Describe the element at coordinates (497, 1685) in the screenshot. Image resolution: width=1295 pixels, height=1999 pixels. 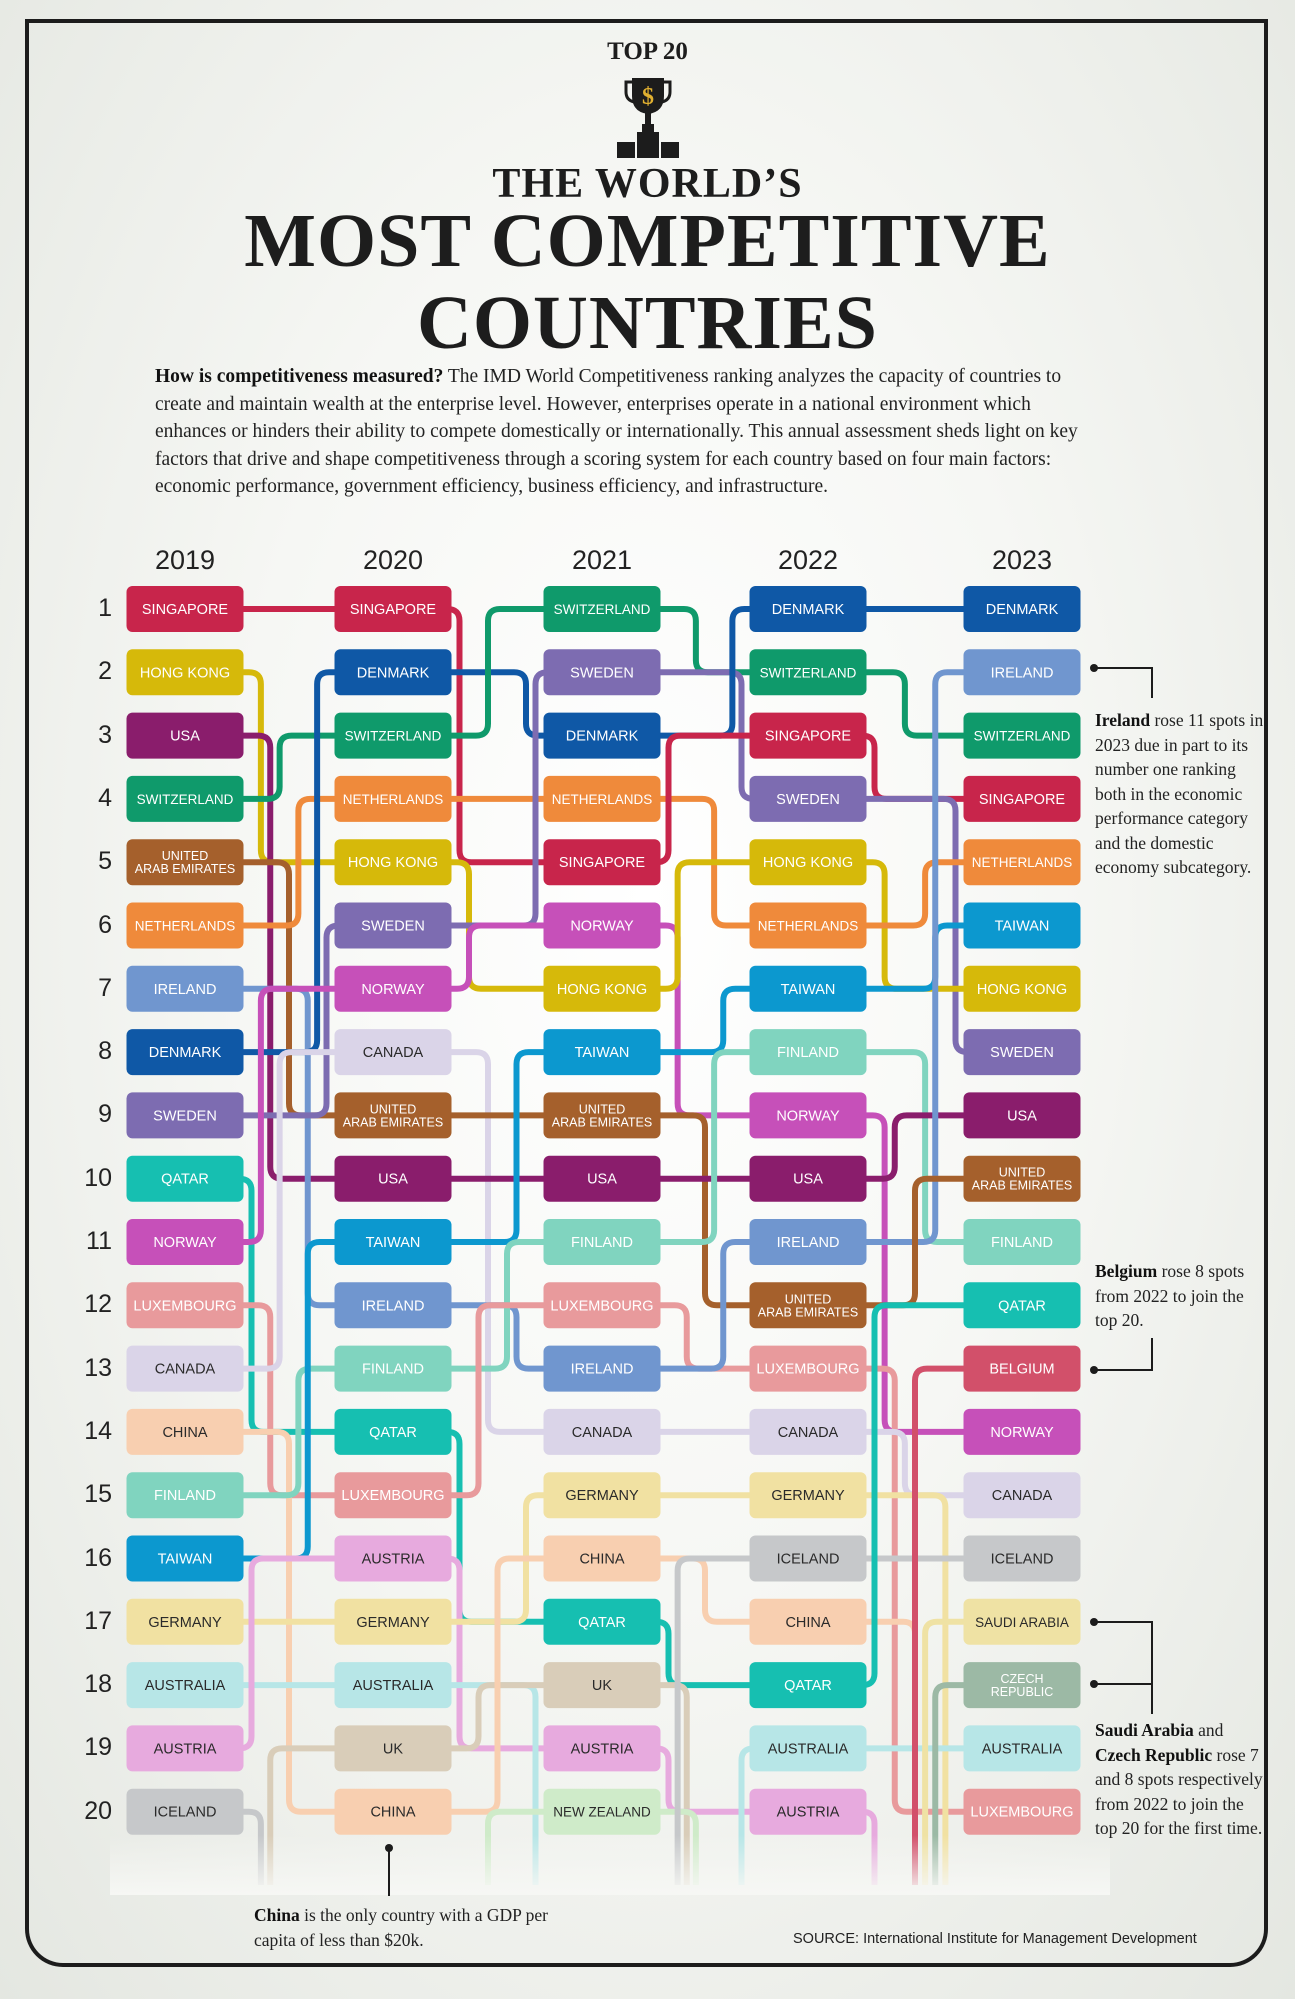
I see `line-china-2020` at that location.